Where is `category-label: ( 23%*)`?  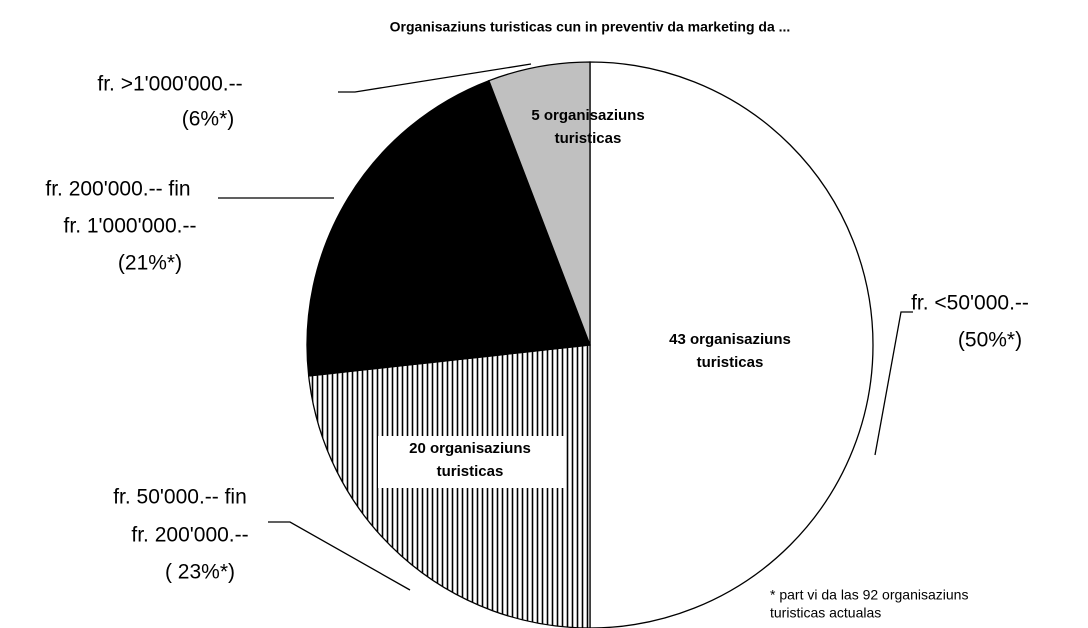 category-label: ( 23%*) is located at coordinates (200, 572).